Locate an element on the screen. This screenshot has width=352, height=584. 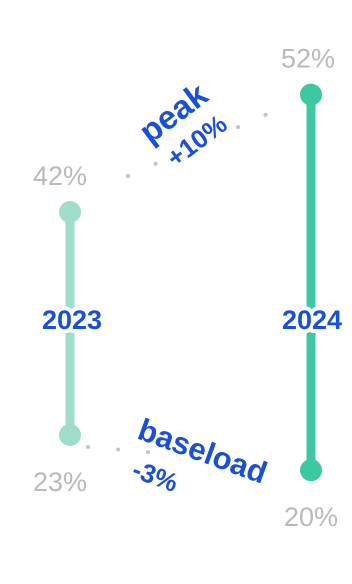
year-label-2024: 2024 is located at coordinates (312, 320).